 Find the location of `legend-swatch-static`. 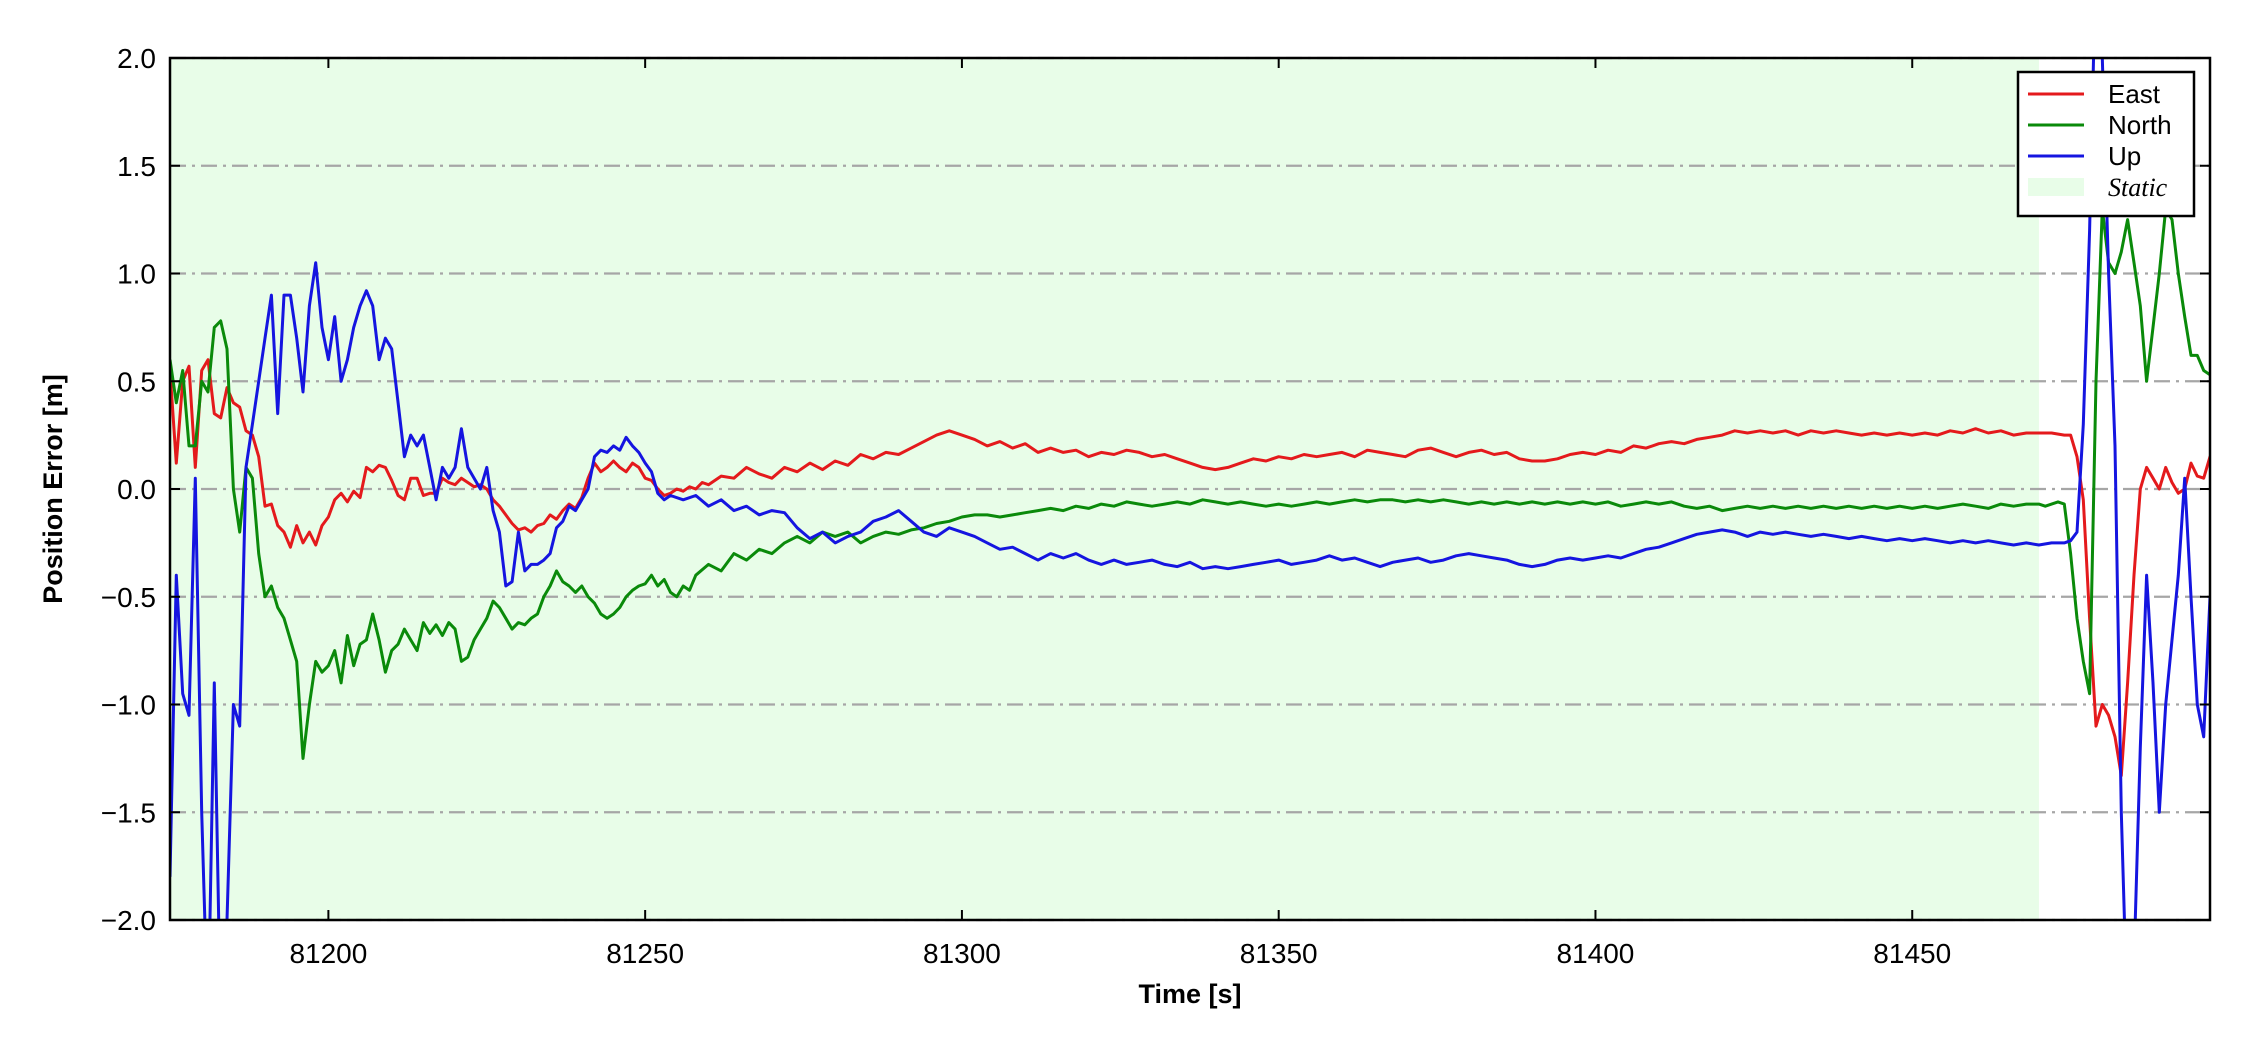

legend-swatch-static is located at coordinates (2056, 187).